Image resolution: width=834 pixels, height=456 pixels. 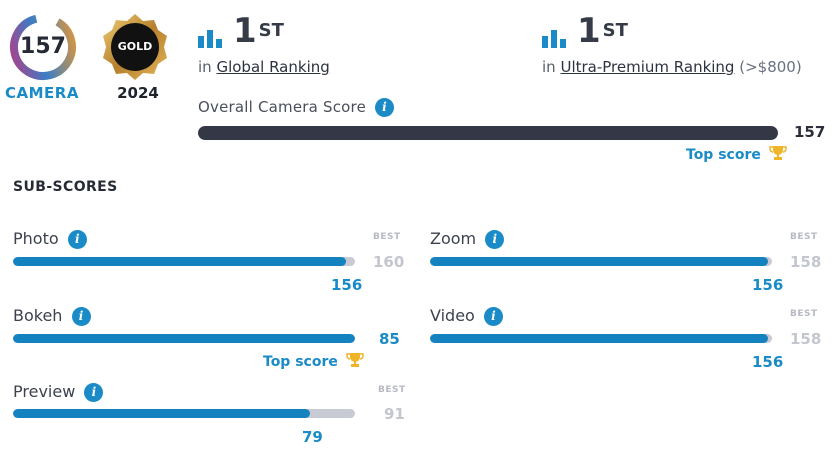 I want to click on subscore-bokeh: Bokeh i 85 Top score, so click(x=208, y=341).